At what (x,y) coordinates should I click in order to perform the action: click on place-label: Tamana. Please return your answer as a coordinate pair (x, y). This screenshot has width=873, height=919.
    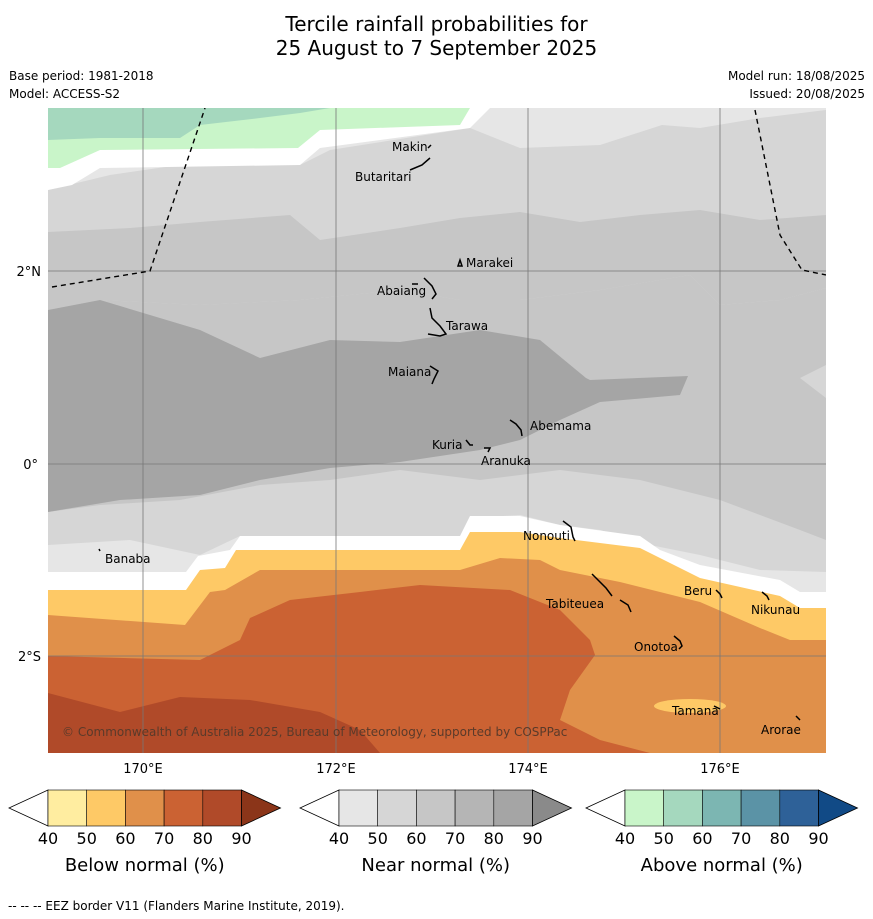
    Looking at the image, I should click on (695, 711).